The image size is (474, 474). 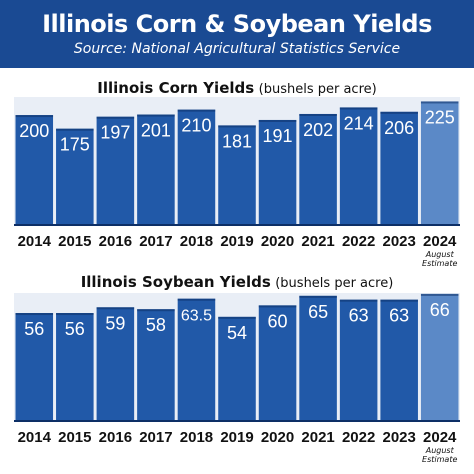 What do you see at coordinates (155, 437) in the screenshot?
I see `soybean-category-label: 2017` at bounding box center [155, 437].